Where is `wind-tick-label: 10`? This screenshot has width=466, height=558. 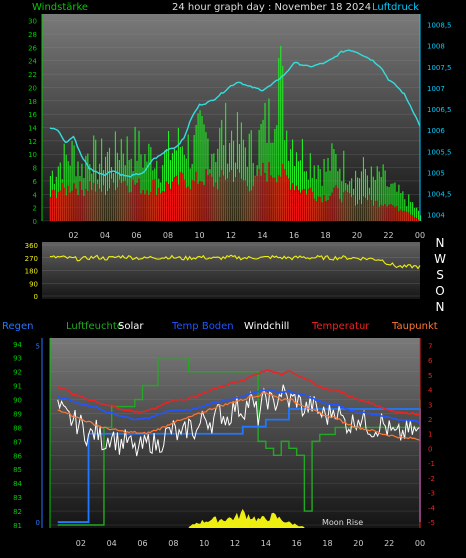
wind-tick-label: 10 is located at coordinates (32, 155).